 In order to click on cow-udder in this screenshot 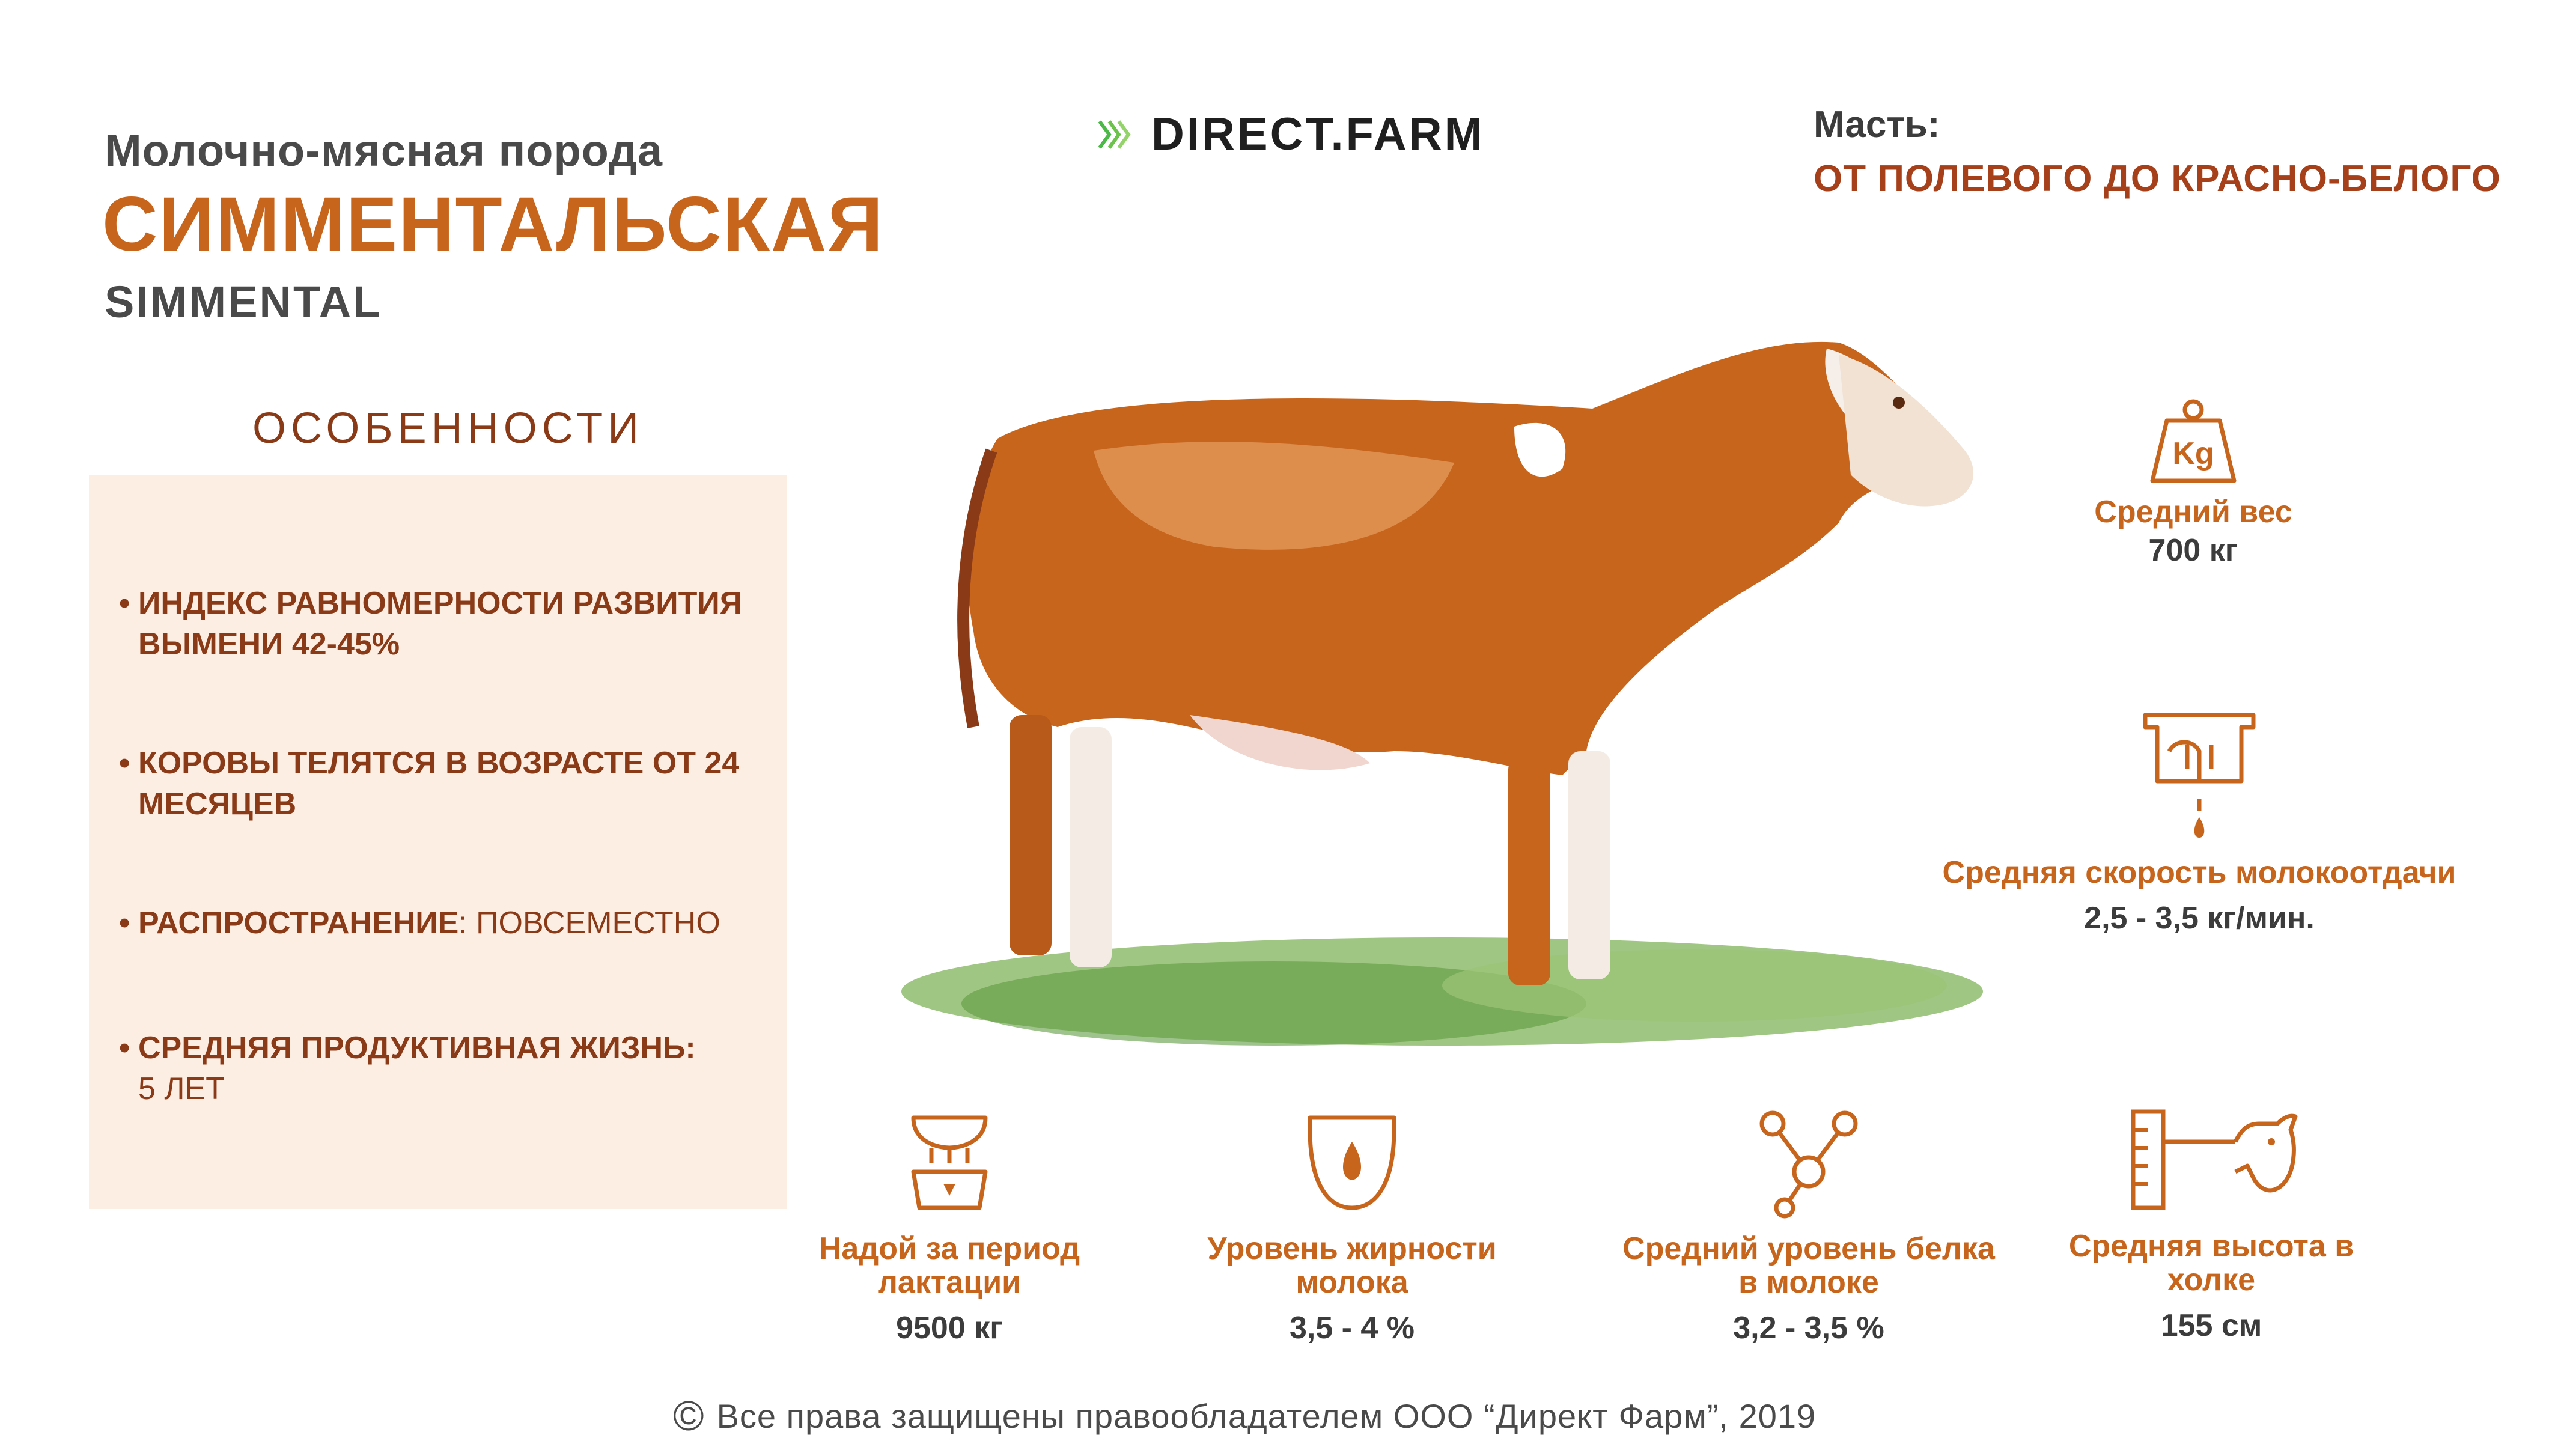, I will do `click(1280, 743)`.